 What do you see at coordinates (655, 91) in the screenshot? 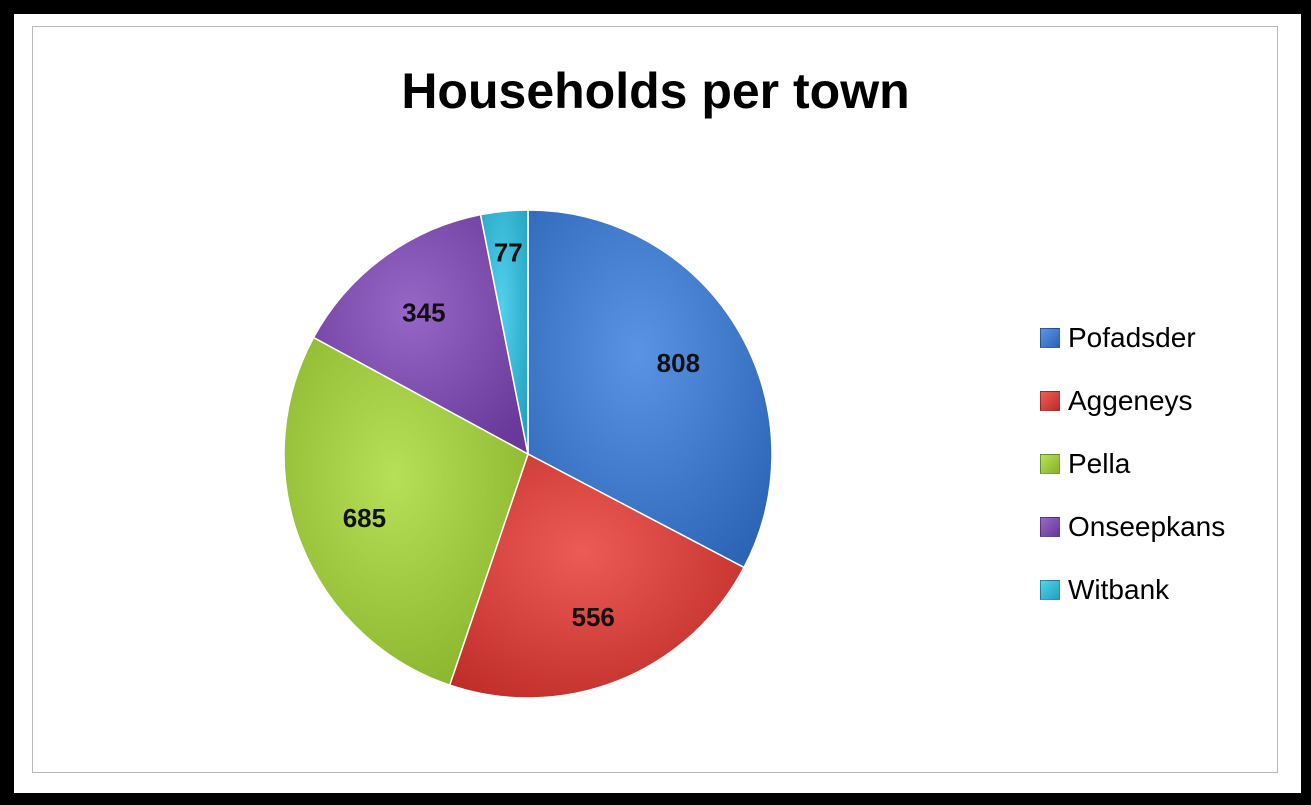
I see `chart-title: Households per town` at bounding box center [655, 91].